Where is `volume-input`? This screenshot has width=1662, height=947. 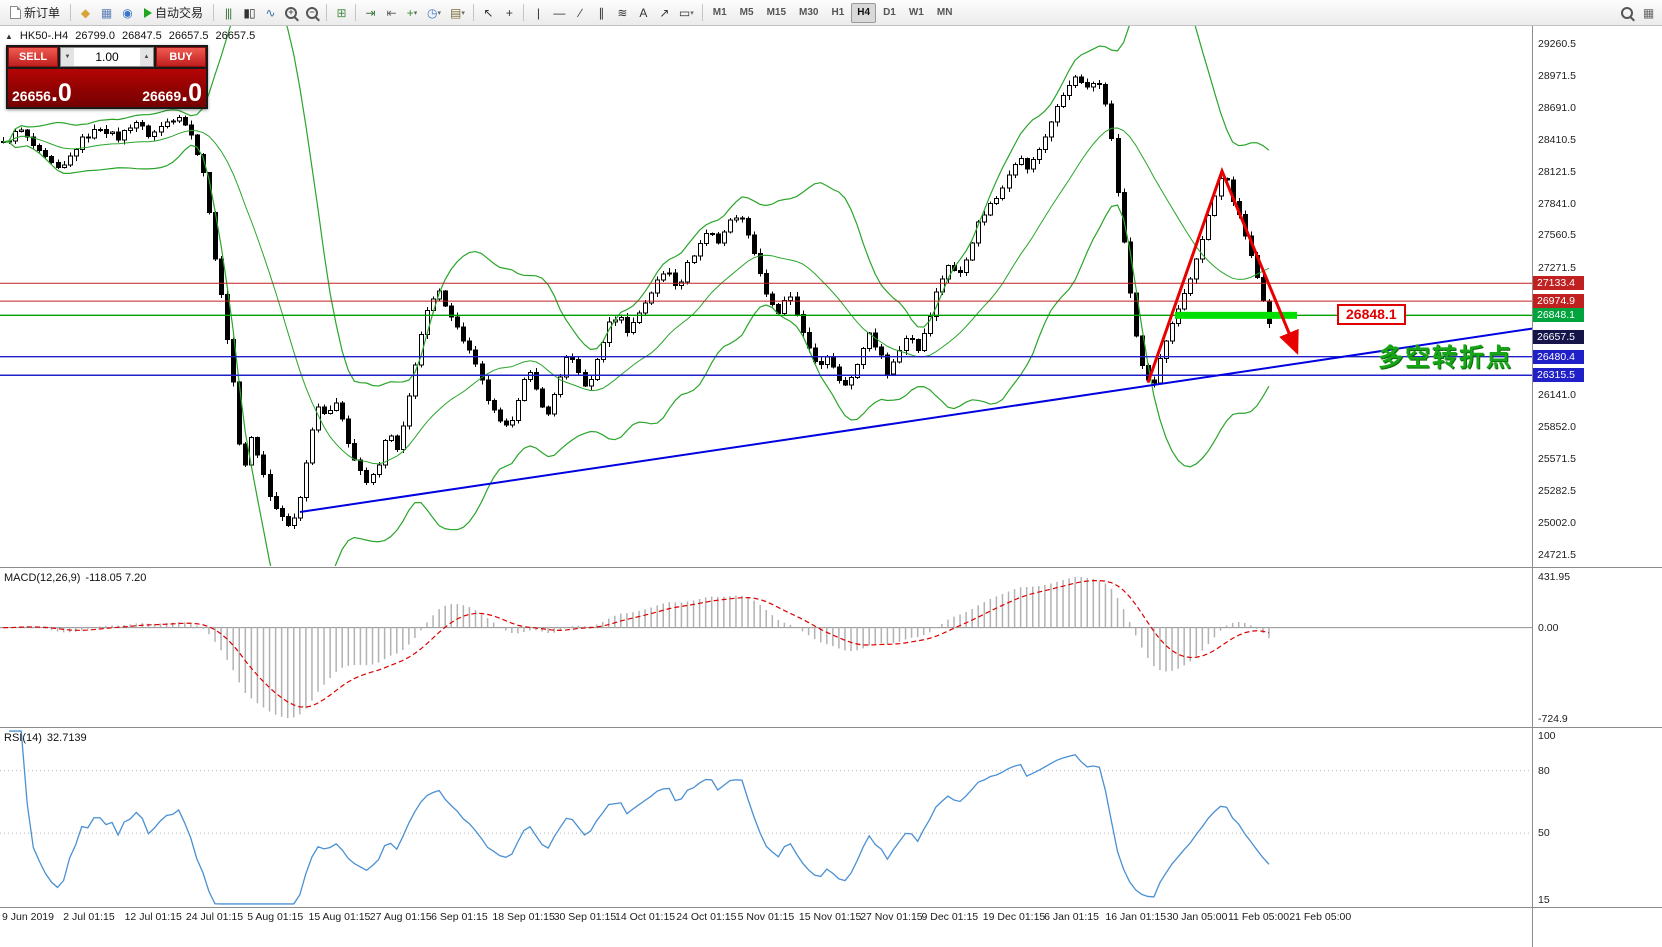
volume-input is located at coordinates (107, 57).